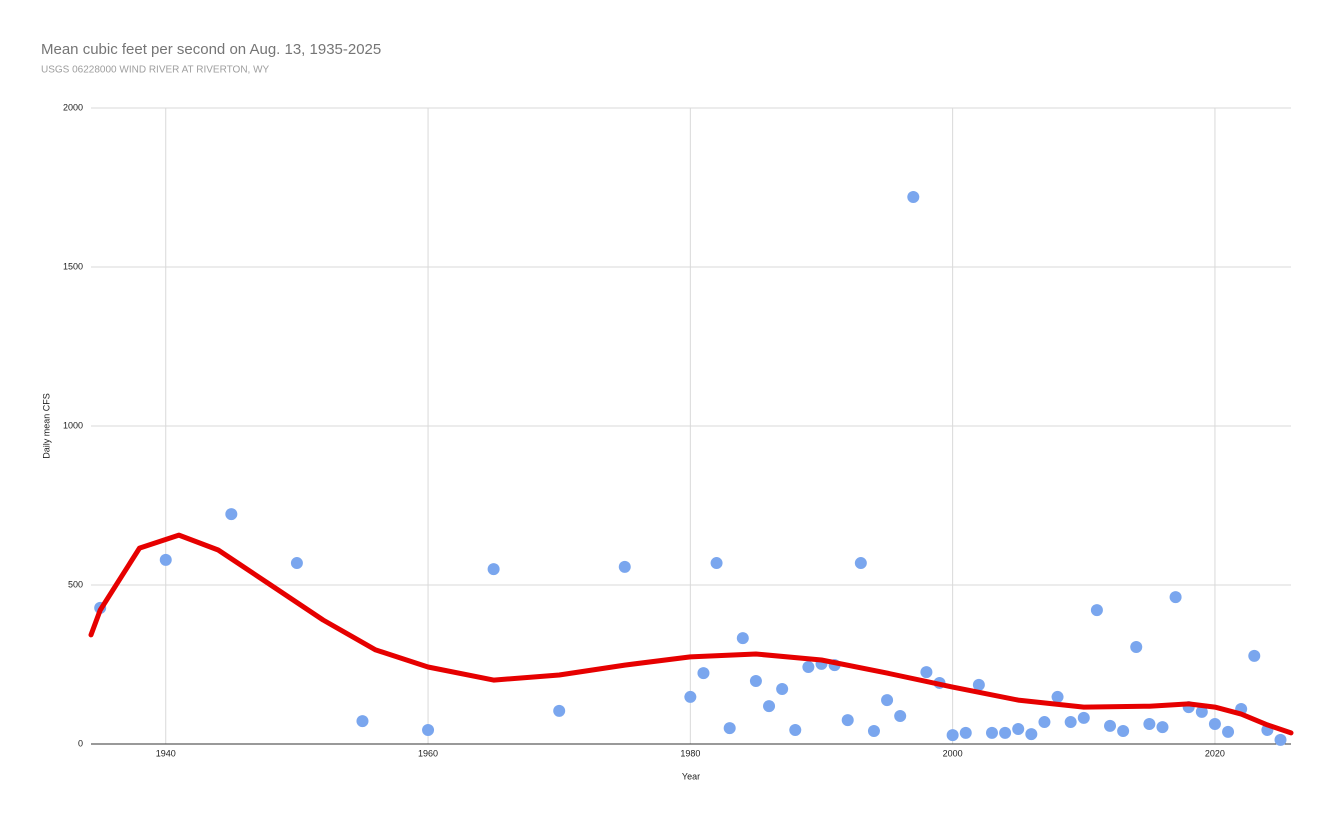  I want to click on x-axis-title: Year, so click(691, 776).